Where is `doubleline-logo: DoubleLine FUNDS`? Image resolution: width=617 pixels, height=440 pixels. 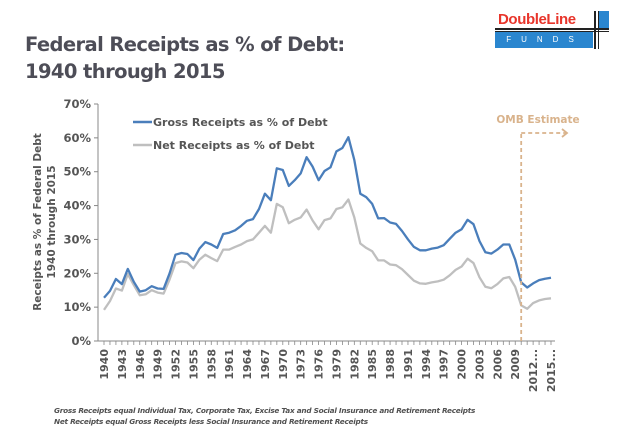 doubleline-logo: DoubleLine FUNDS is located at coordinates (552, 29).